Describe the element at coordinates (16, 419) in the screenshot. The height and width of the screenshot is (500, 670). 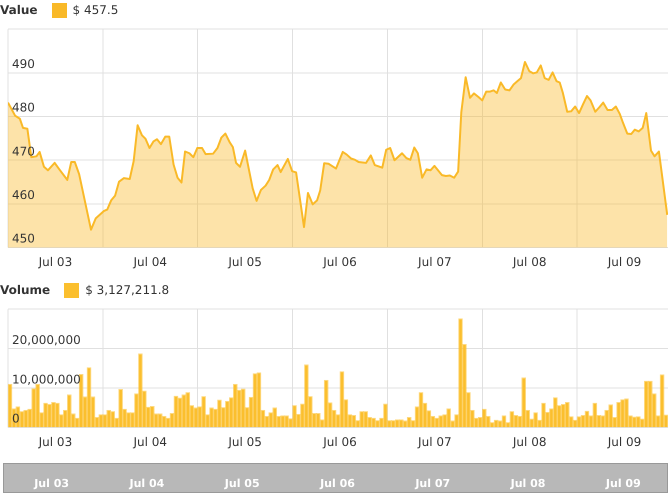
I see `y-tick-label: 0` at that location.